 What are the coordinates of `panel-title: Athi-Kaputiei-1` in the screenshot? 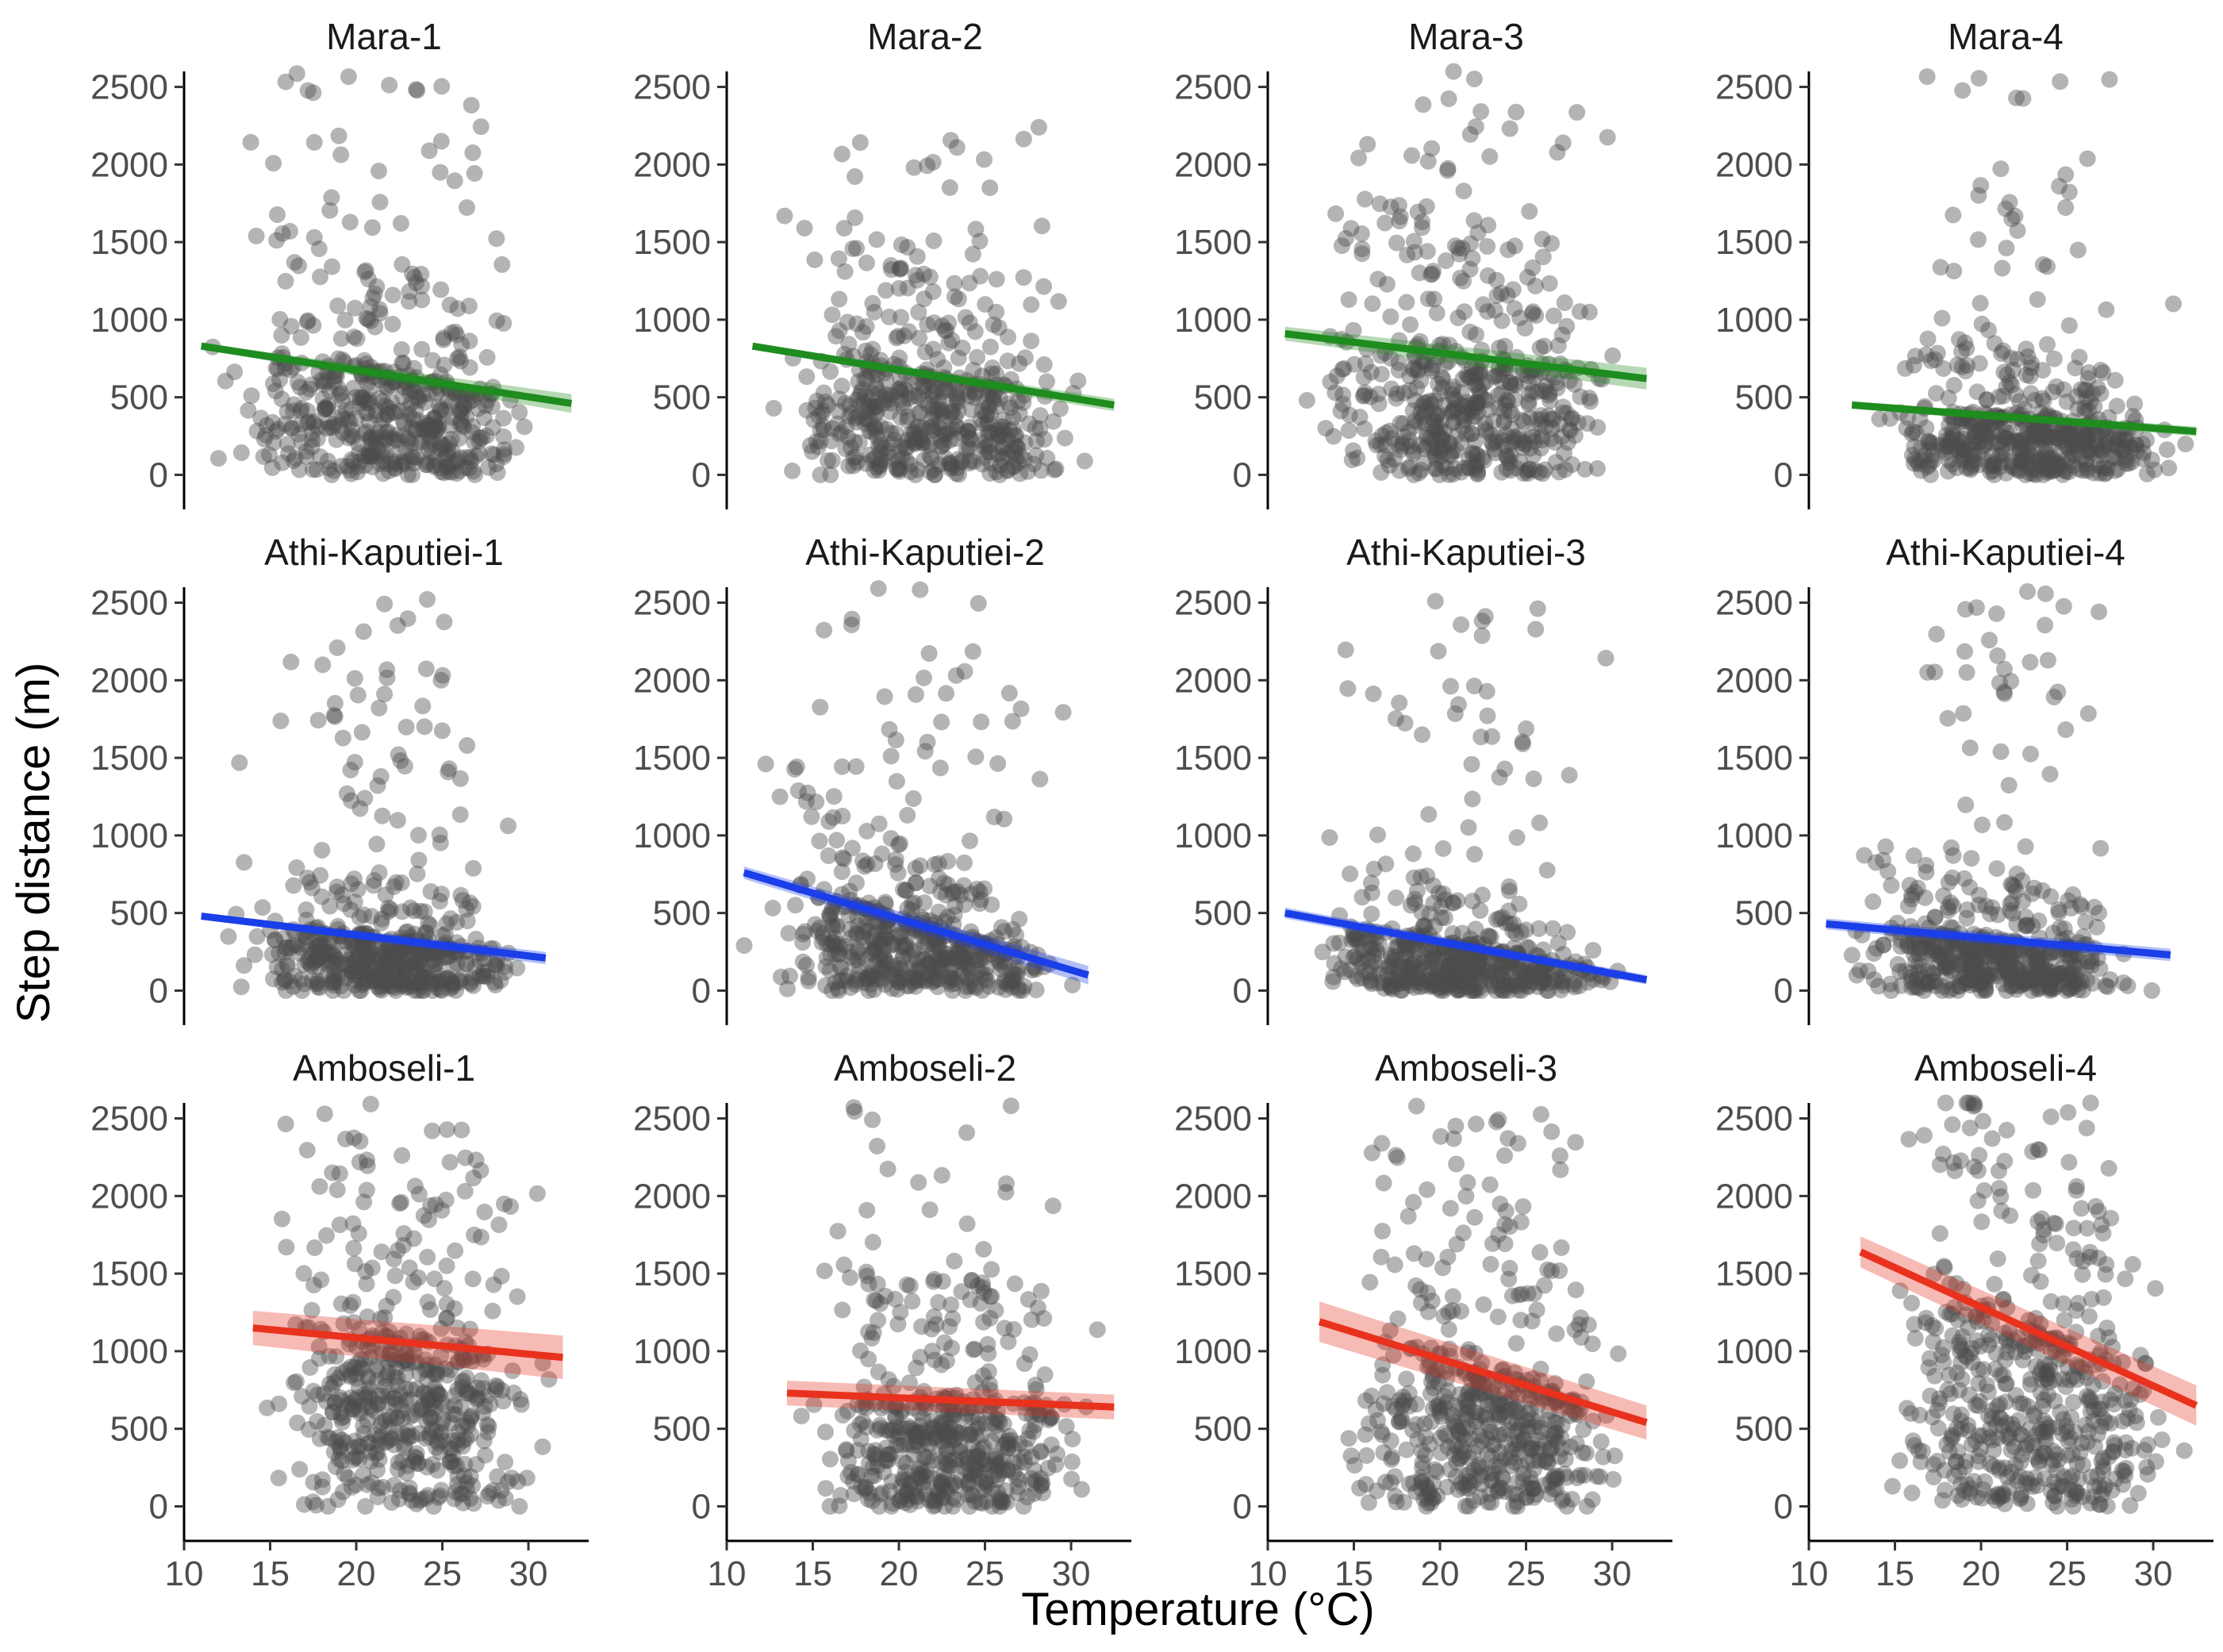 It's located at (384, 552).